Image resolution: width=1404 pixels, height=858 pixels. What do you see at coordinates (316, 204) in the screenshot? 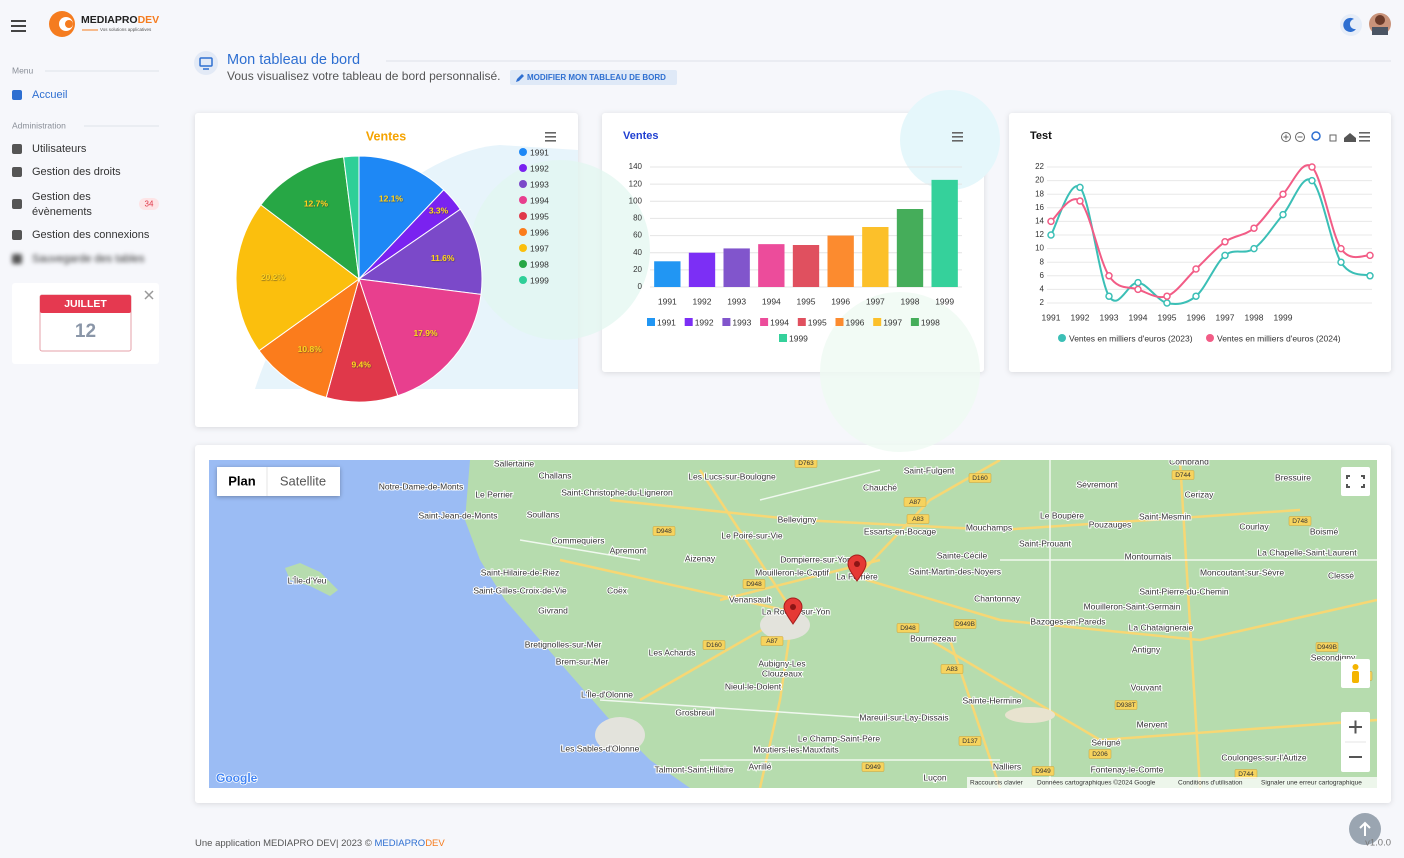
I see `data-label: 12.7%` at bounding box center [316, 204].